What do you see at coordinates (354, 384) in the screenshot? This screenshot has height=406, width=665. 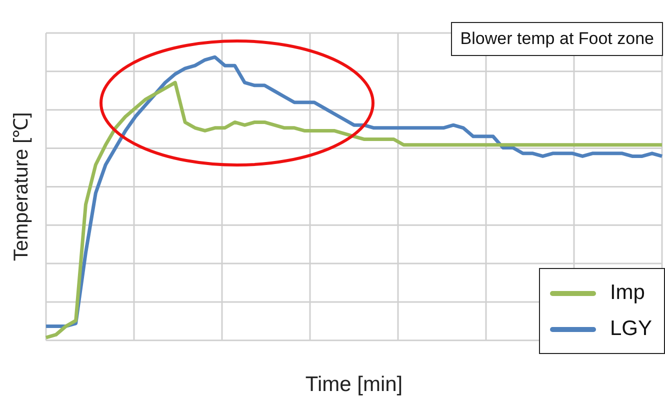 I see `x-axis-title: Time [min]` at bounding box center [354, 384].